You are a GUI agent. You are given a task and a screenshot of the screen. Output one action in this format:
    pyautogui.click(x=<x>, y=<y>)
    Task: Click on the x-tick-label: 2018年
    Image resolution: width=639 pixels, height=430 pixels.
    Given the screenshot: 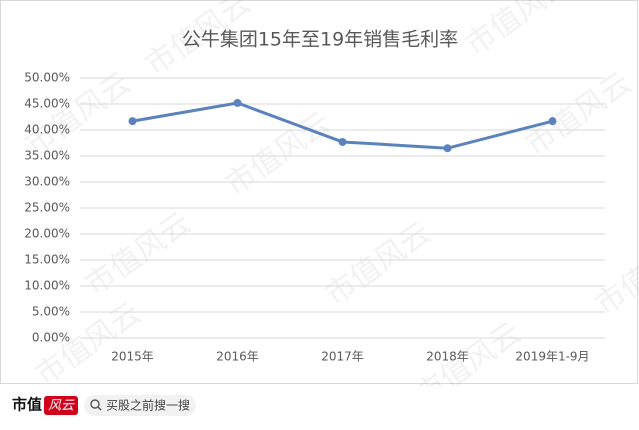 What is the action you would take?
    pyautogui.click(x=447, y=357)
    